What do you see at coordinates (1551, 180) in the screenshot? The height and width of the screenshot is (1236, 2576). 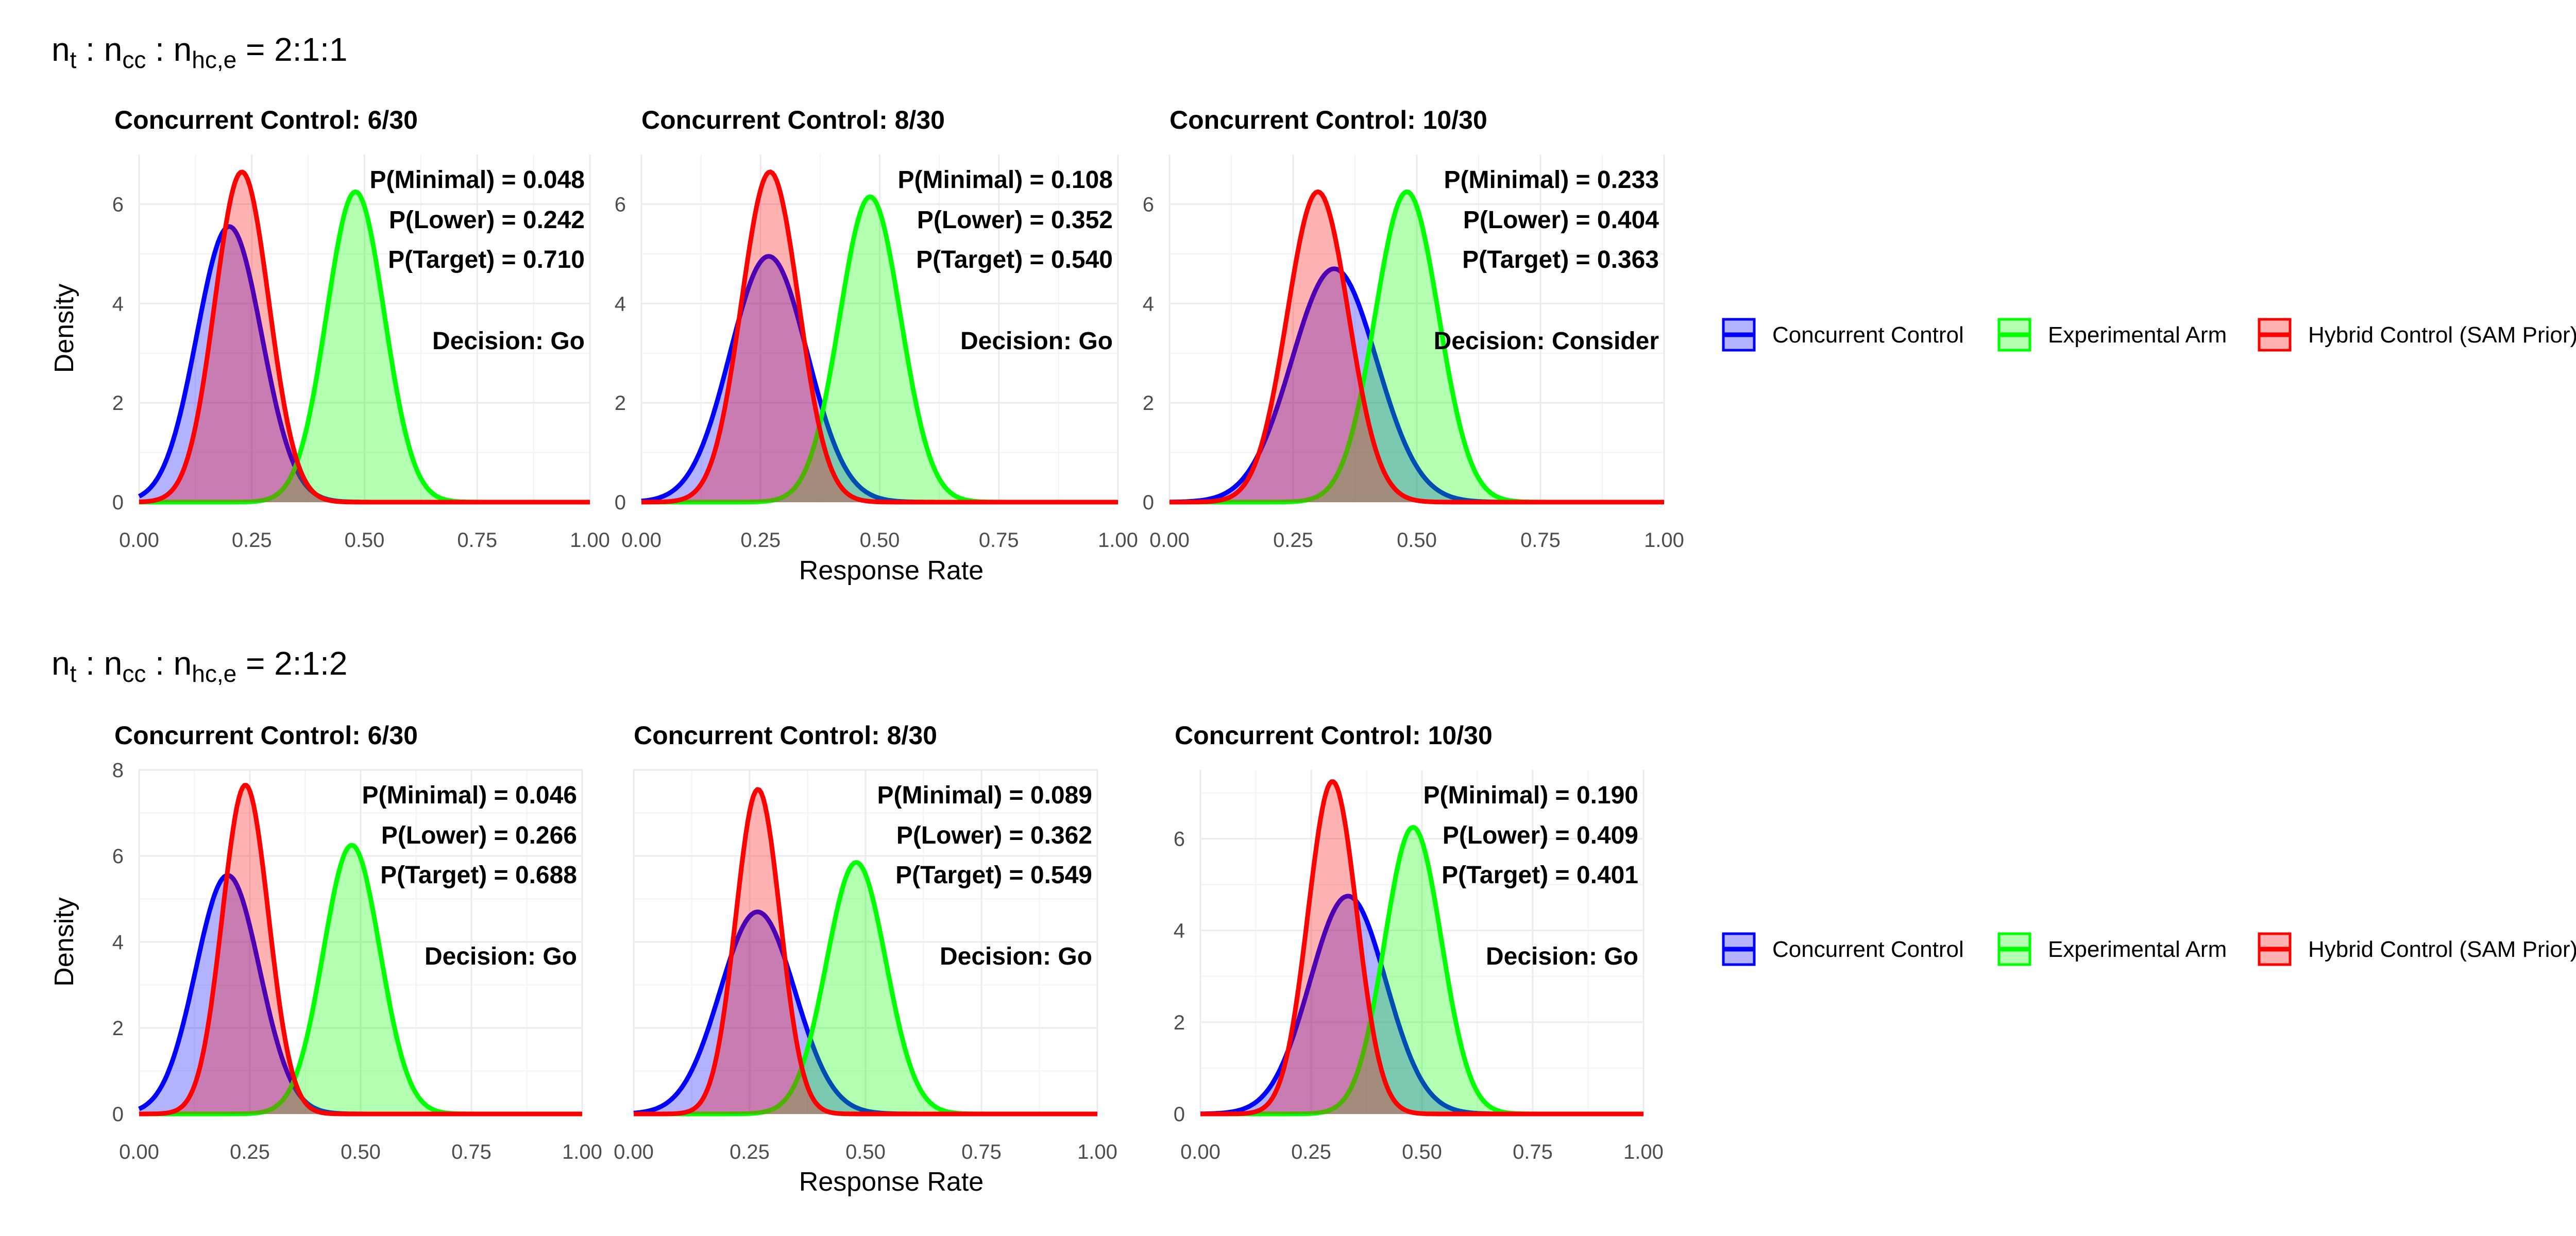 I see `probability-label: P(Minimal) = 0.233` at bounding box center [1551, 180].